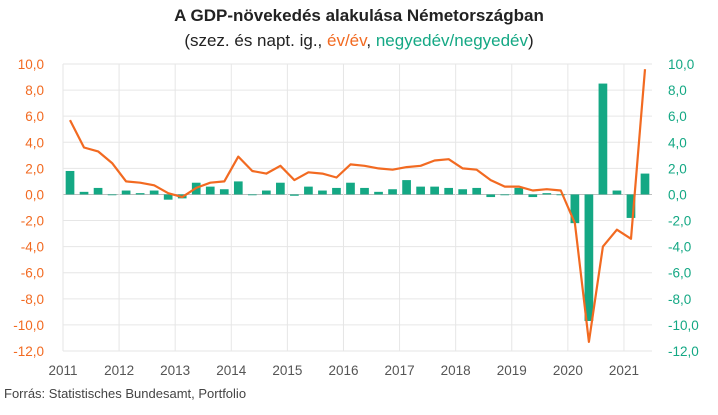  Describe the element at coordinates (677, 142) in the screenshot. I see `y-tick-label-right: 4,0` at that location.